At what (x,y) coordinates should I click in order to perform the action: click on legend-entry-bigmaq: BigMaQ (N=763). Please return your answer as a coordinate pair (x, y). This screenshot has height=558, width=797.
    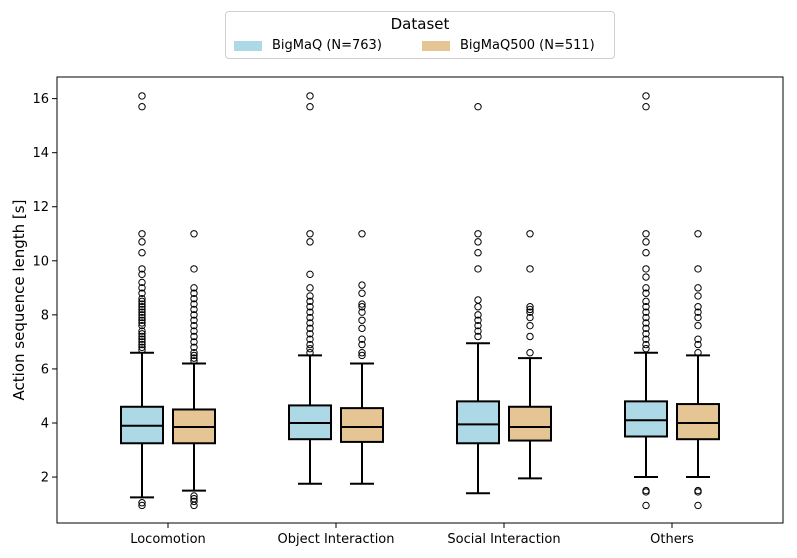
    Looking at the image, I should click on (308, 45).